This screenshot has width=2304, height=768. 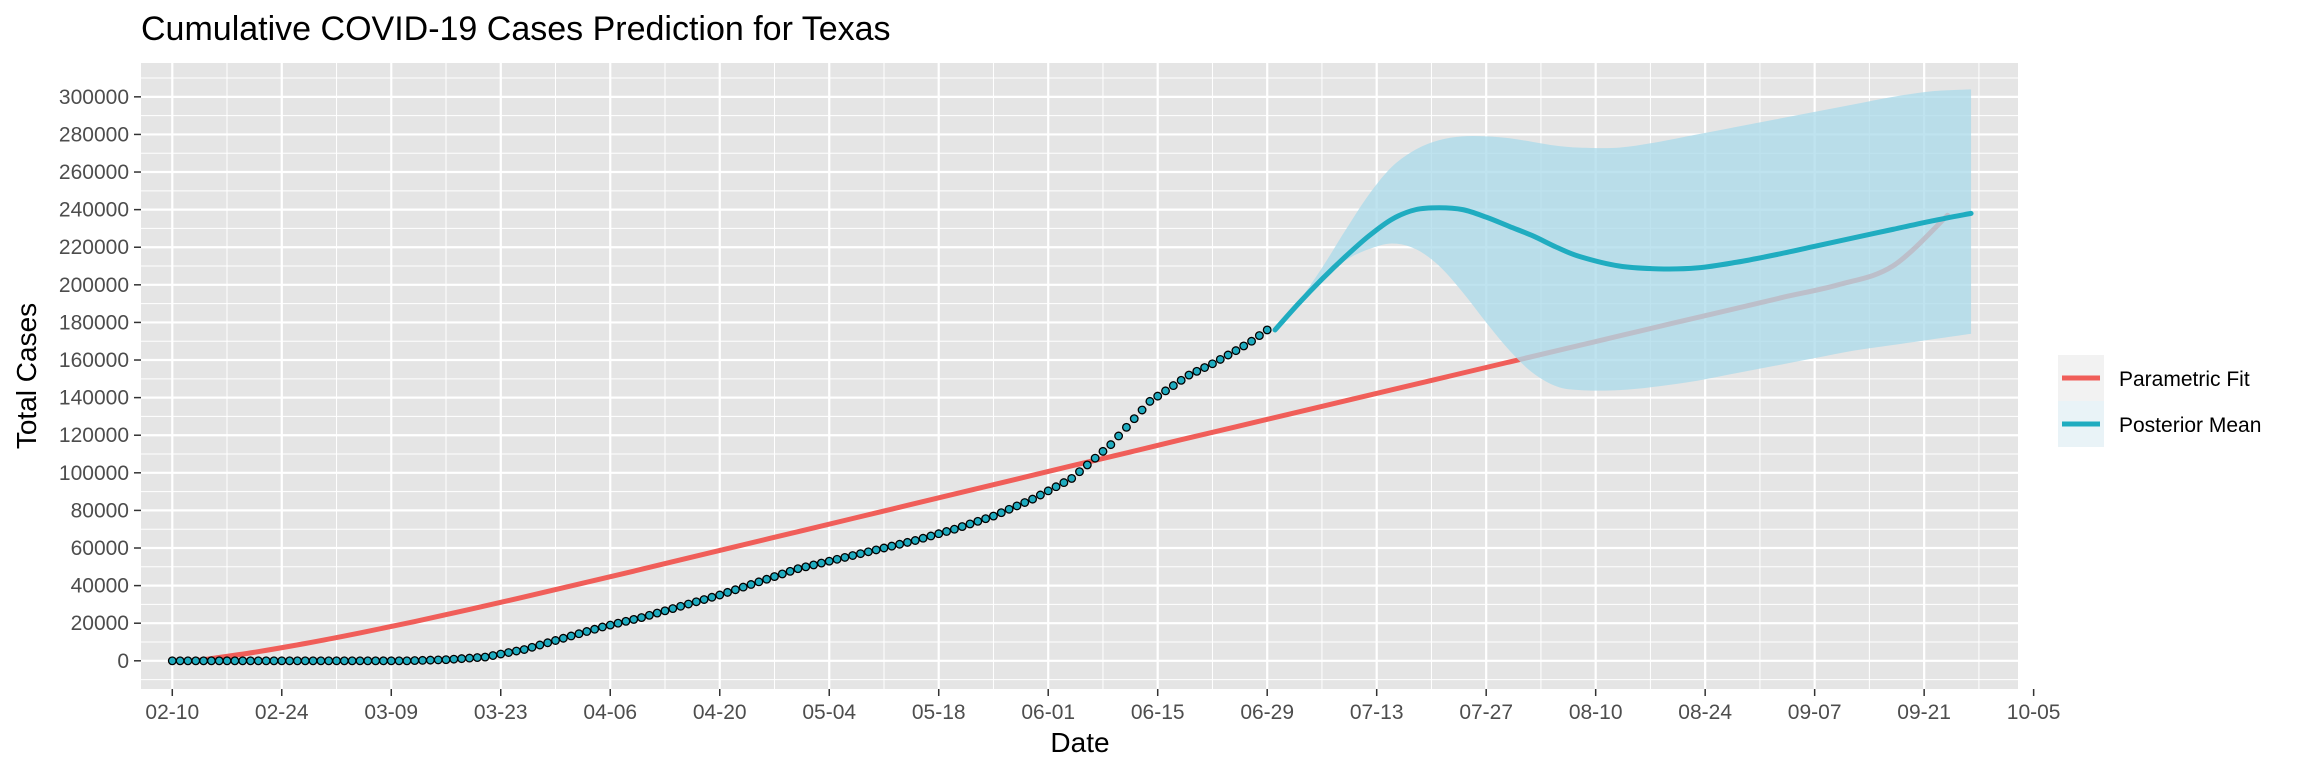 I want to click on x-tick-label: 03-23, so click(x=501, y=712).